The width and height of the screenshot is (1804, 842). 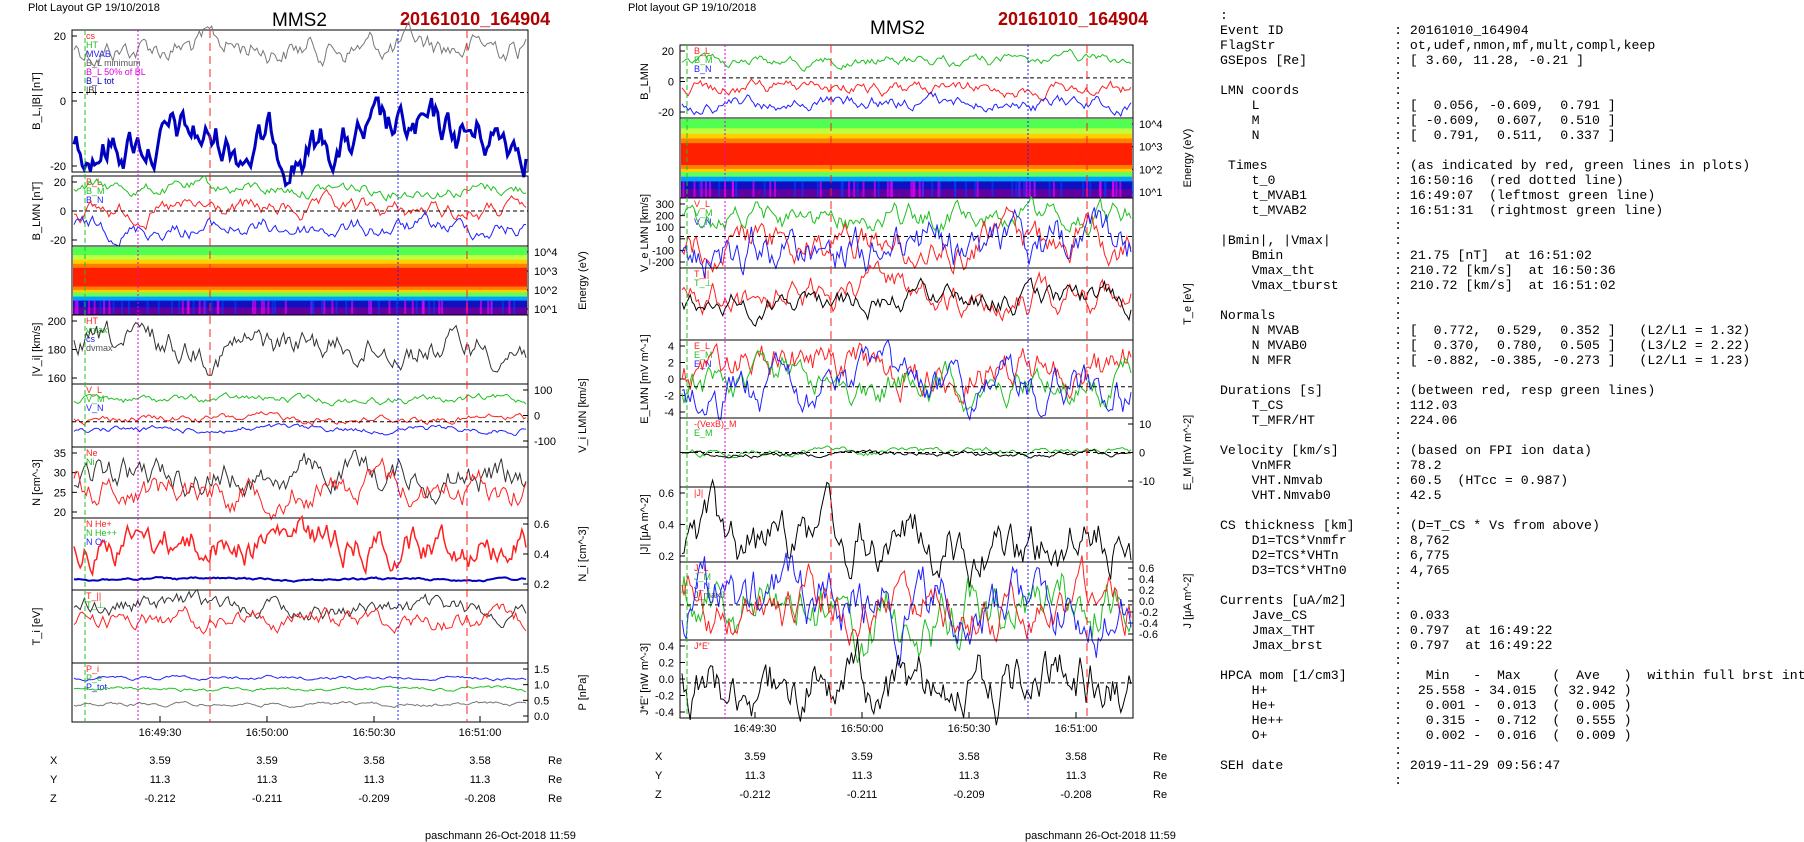 What do you see at coordinates (702, 204) in the screenshot?
I see `legend-entry: V_L` at bounding box center [702, 204].